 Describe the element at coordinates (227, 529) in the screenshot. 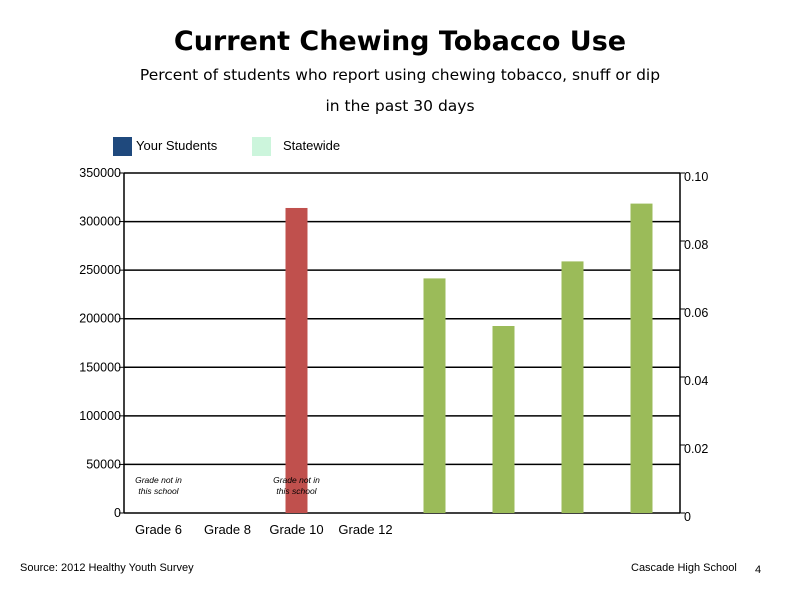

I see `category-label-1: Grade 8` at that location.